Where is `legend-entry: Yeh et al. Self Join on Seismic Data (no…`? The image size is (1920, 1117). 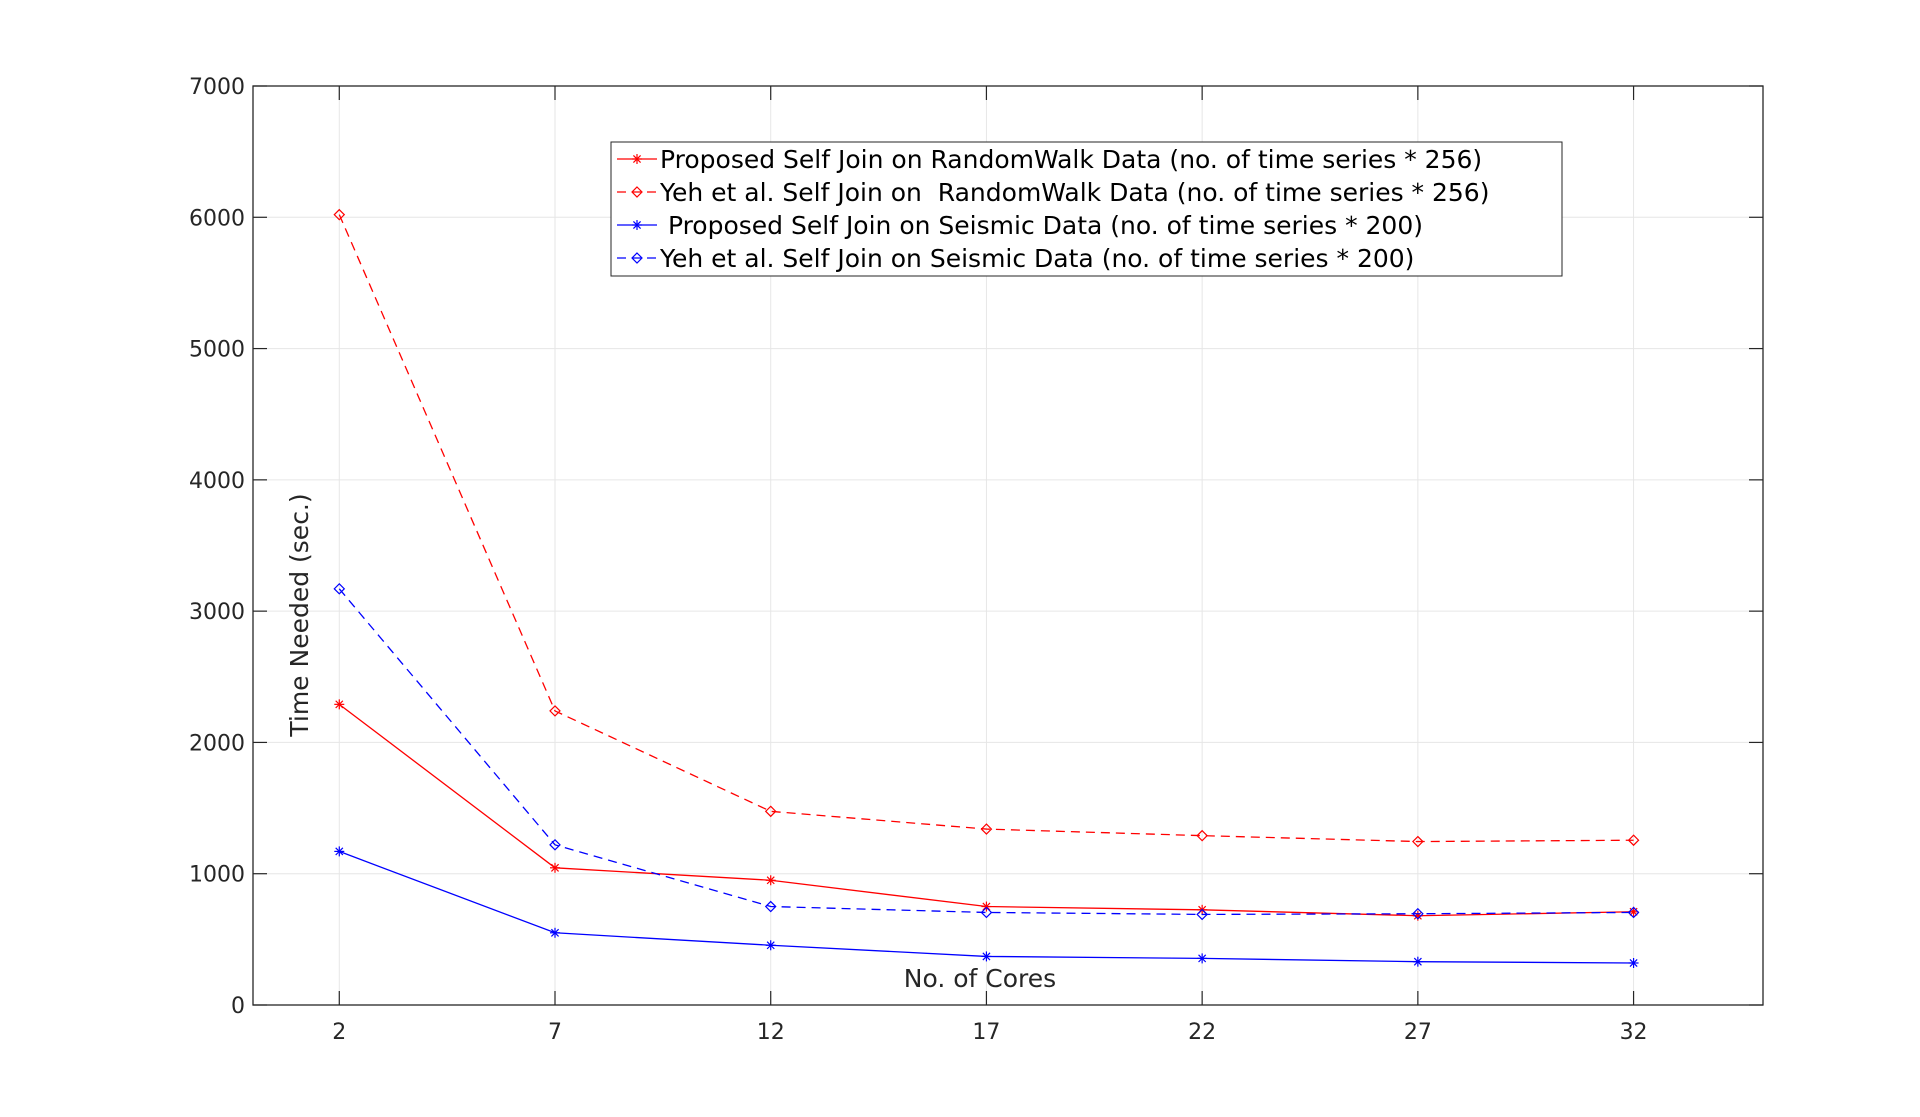 legend-entry: Yeh et al. Self Join on Seismic Data (no… is located at coordinates (1015, 258).